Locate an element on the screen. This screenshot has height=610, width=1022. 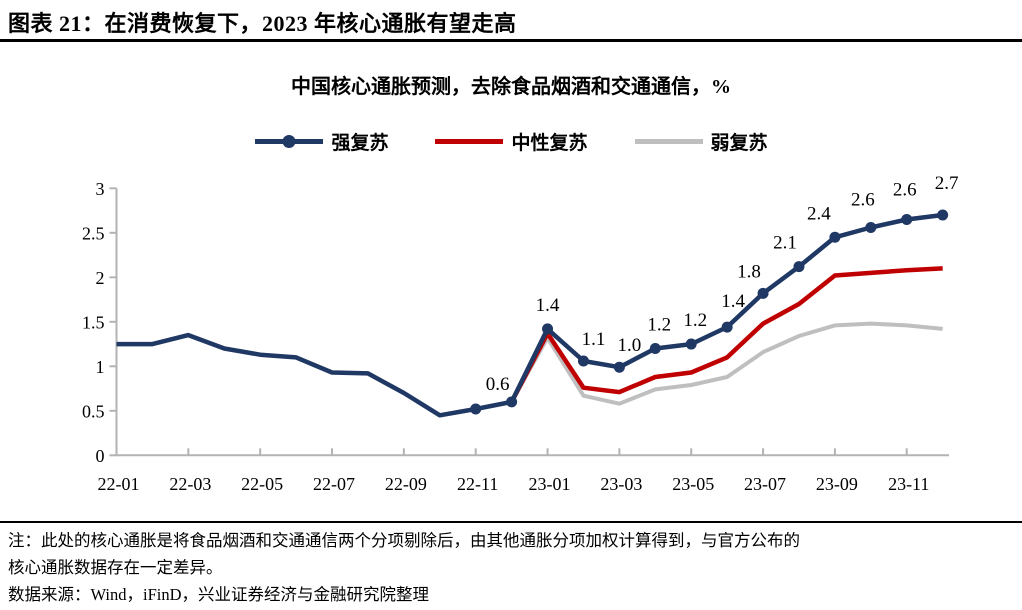
series-line-中性复苏 is located at coordinates (726, 334).